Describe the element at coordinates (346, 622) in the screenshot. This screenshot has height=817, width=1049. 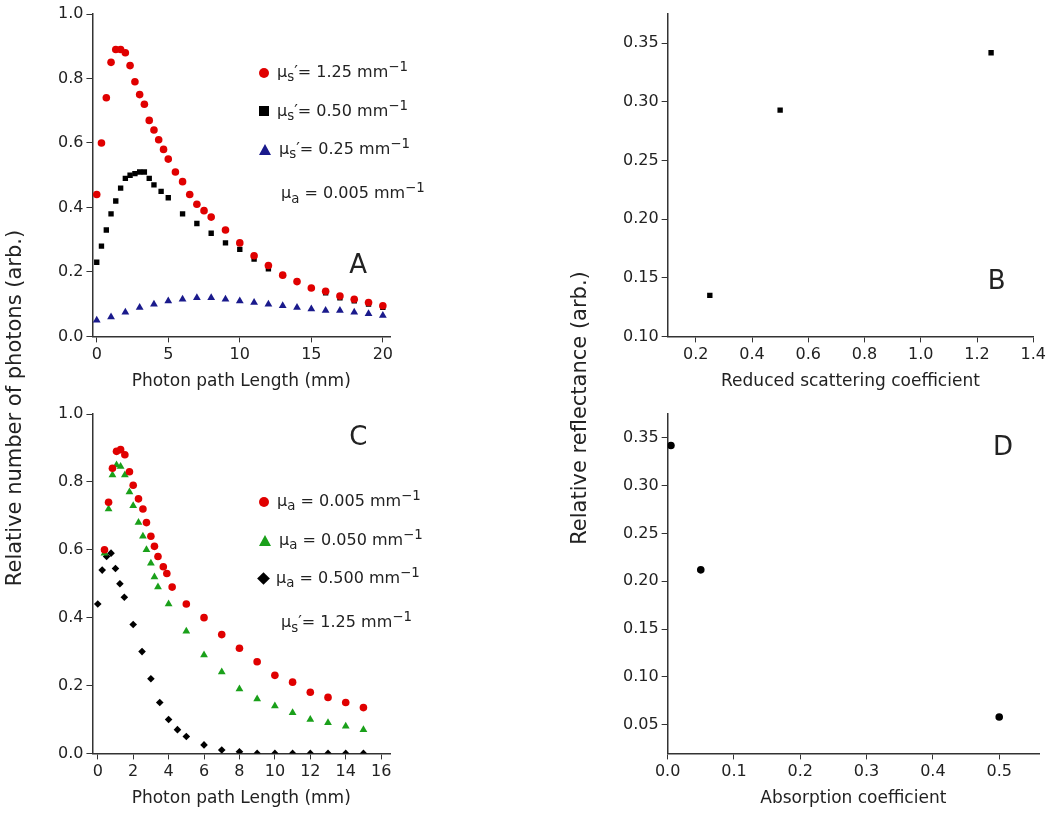
I see `annotation: μ$_{s}$′= 1.25 mm$^{−1}$` at that location.